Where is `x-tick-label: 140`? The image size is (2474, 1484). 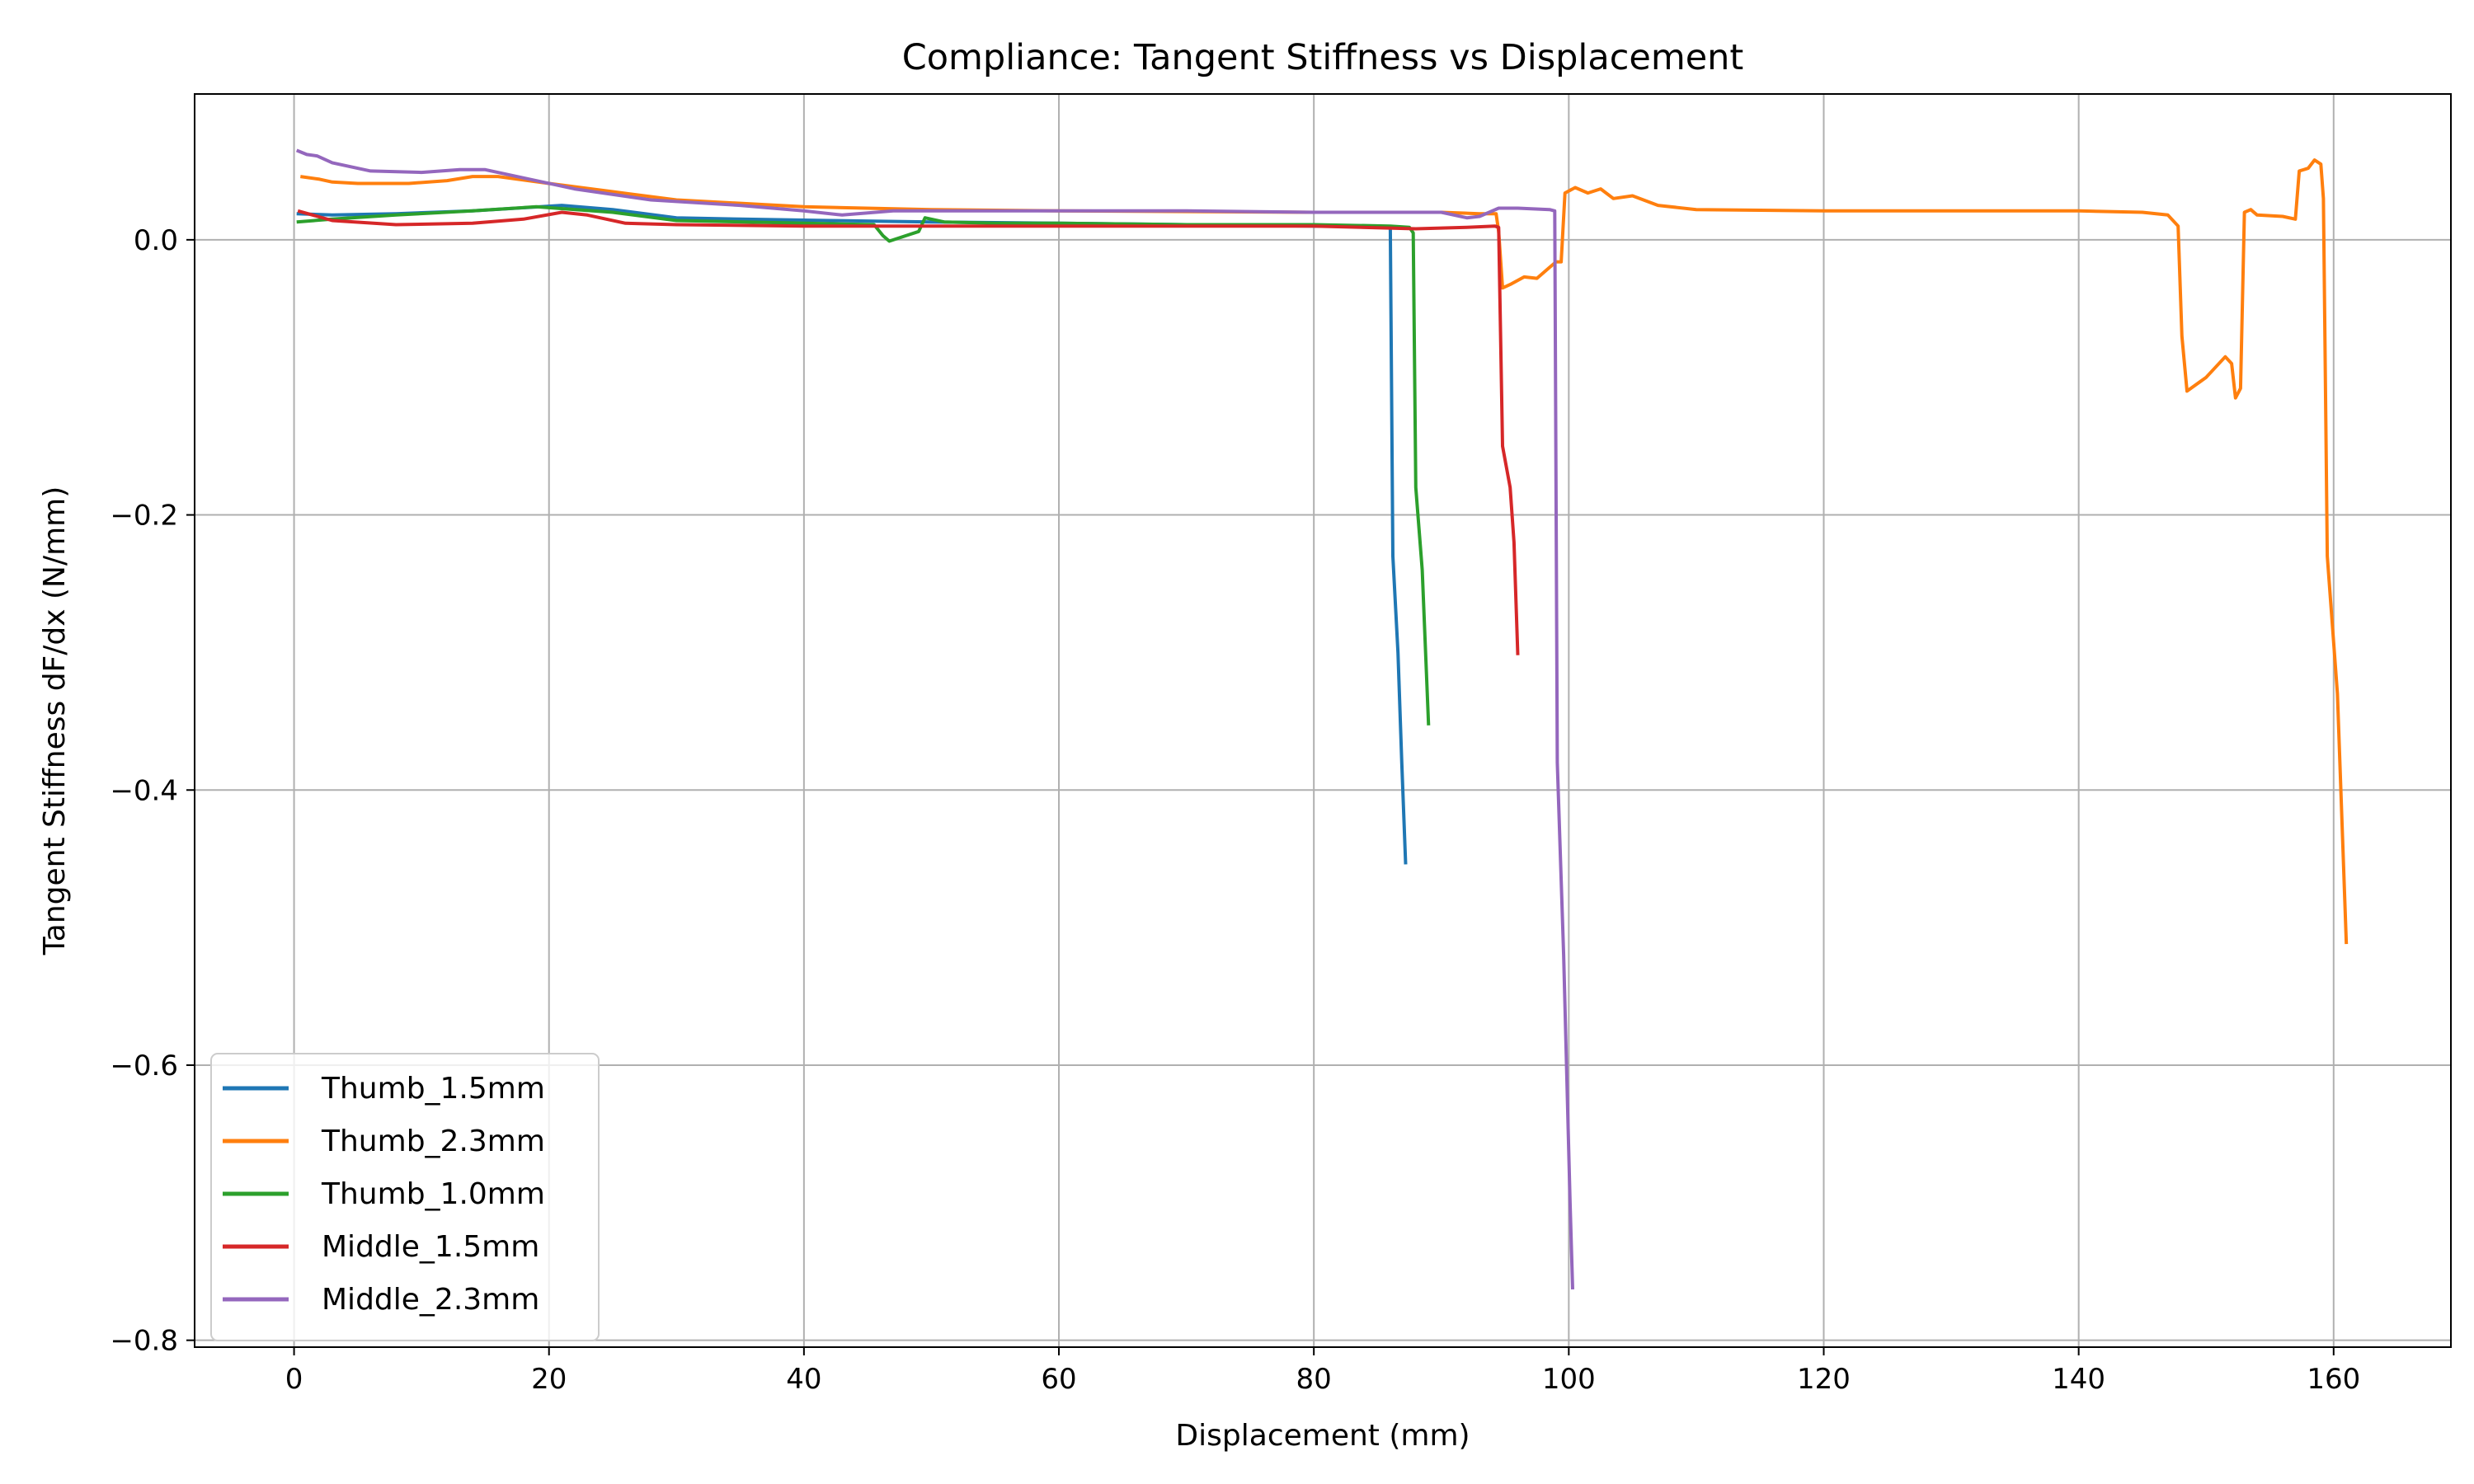
x-tick-label: 140 is located at coordinates (2078, 1379).